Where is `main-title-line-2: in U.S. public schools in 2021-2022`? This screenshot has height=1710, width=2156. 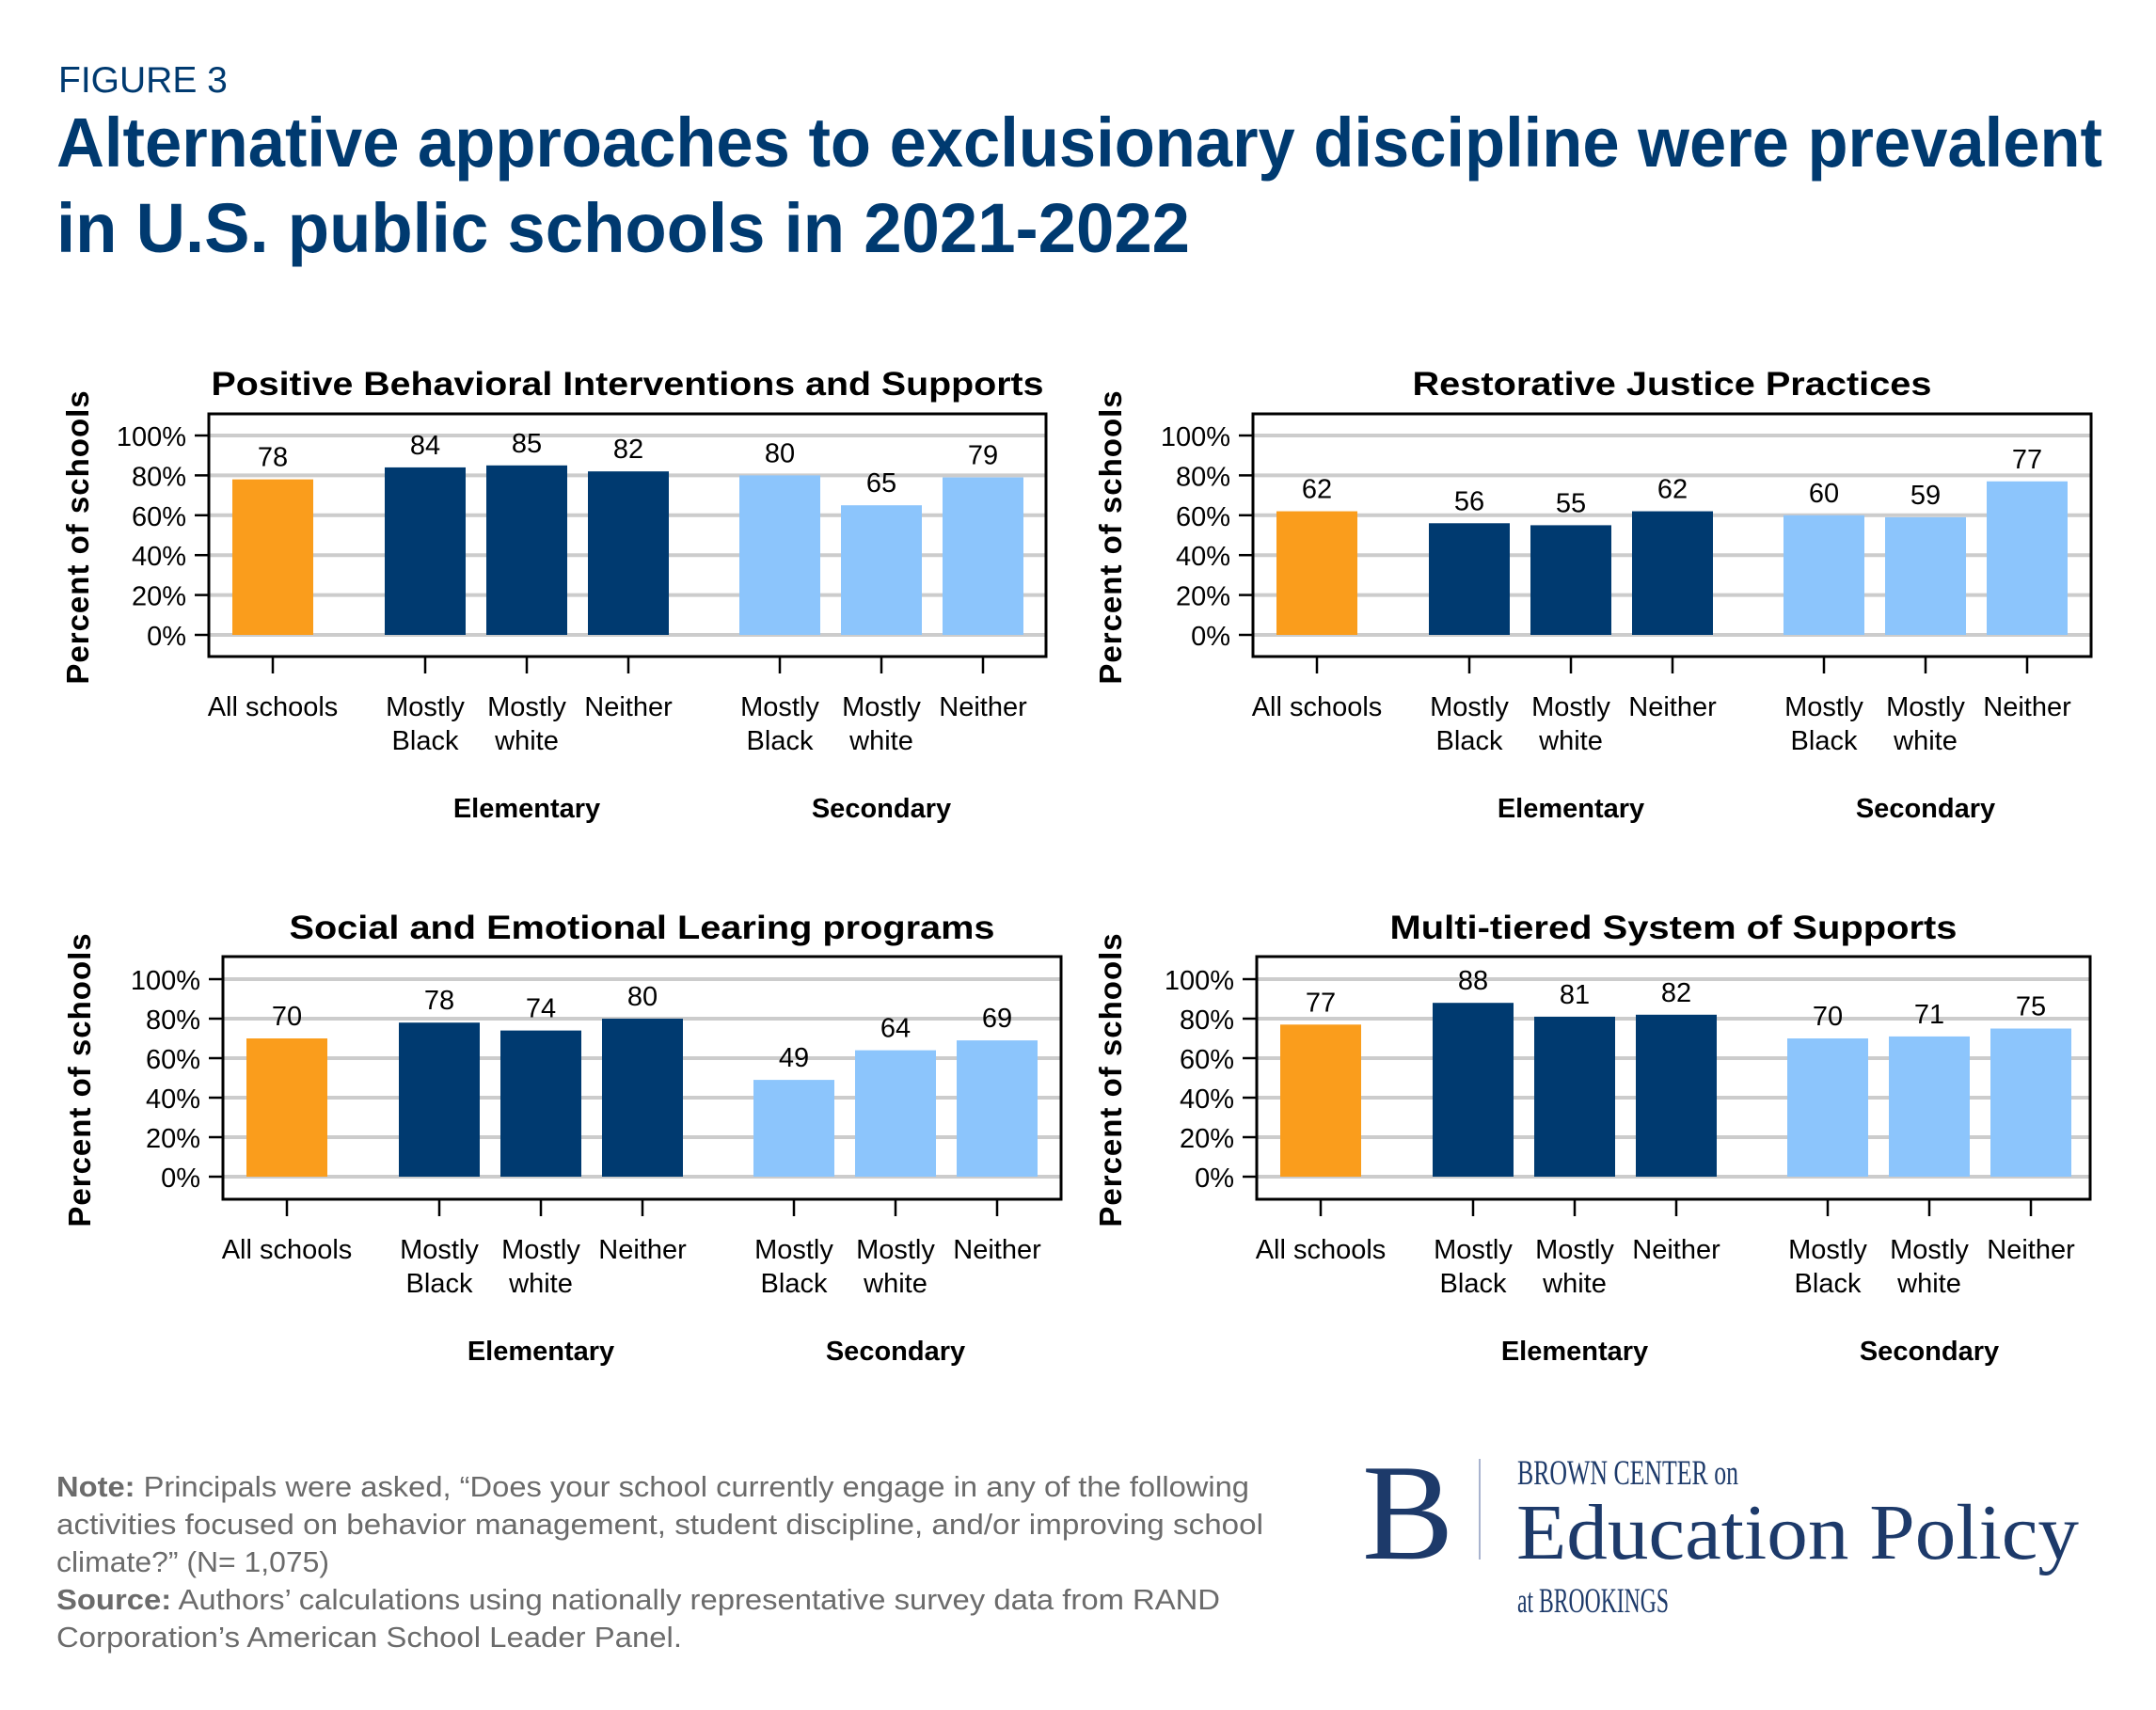 main-title-line-2: in U.S. public schools in 2021-2022 is located at coordinates (623, 228).